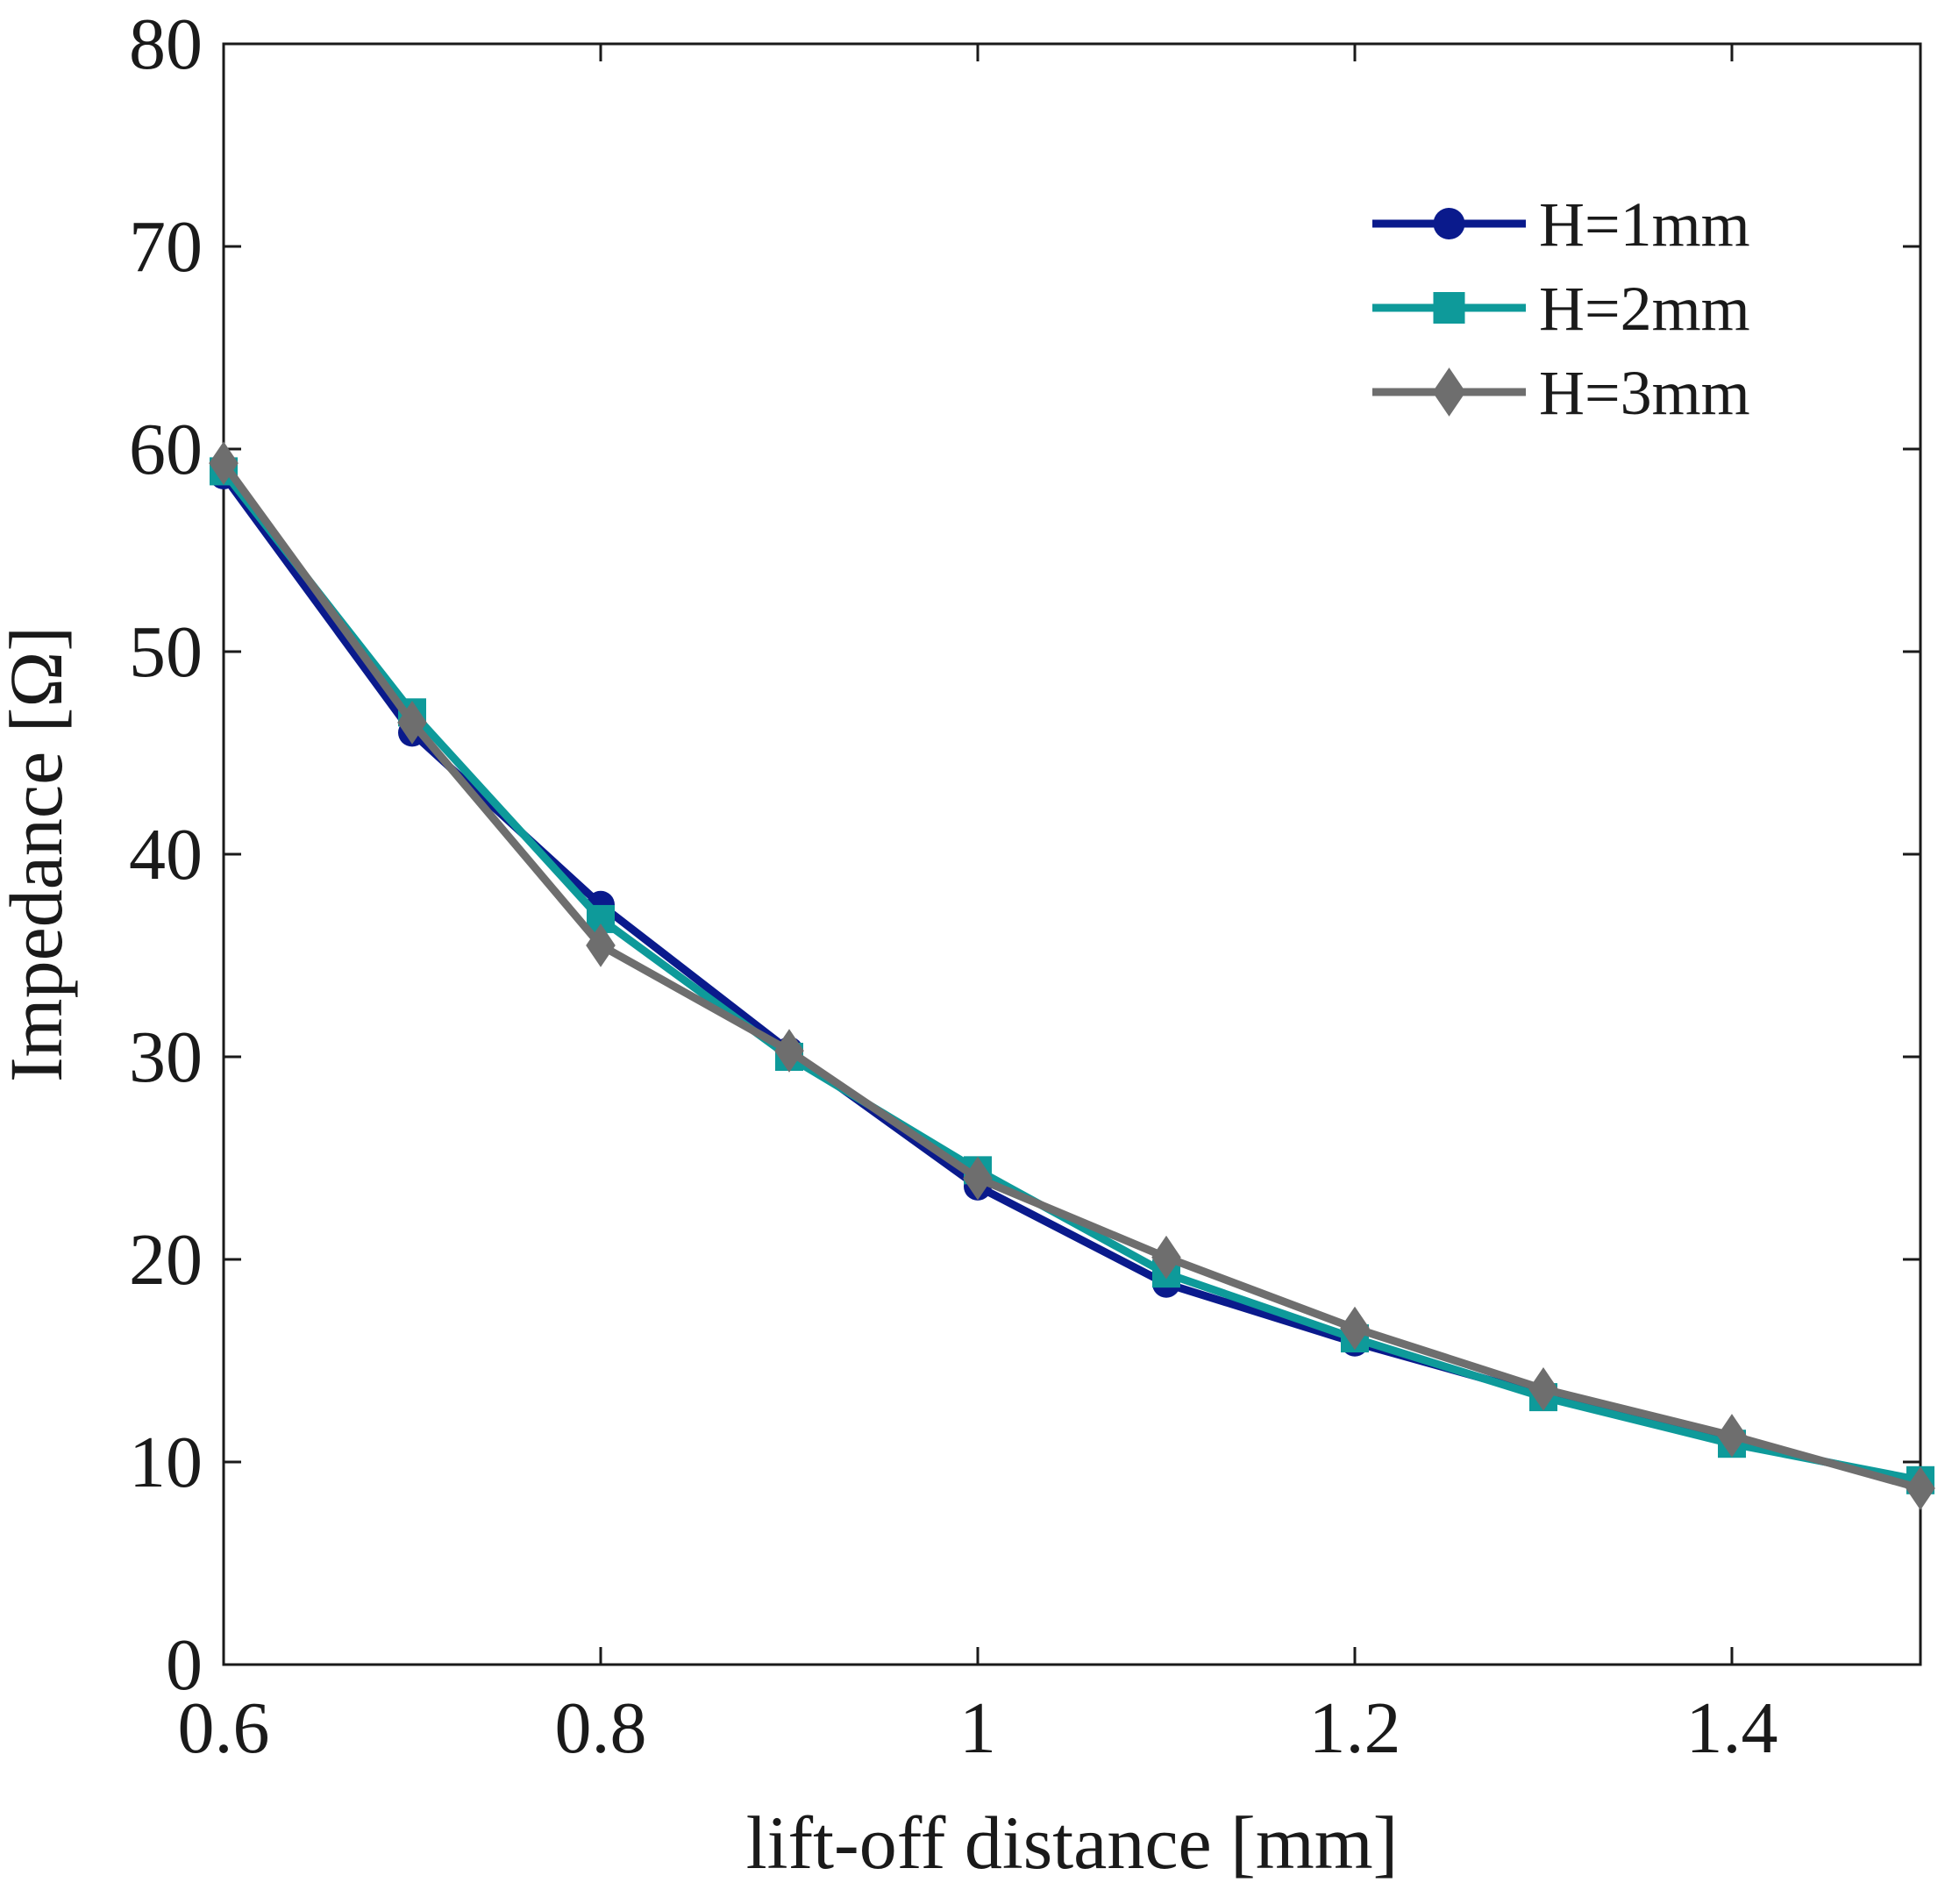  I want to click on x-tick-label: 1.2, so click(1355, 1728).